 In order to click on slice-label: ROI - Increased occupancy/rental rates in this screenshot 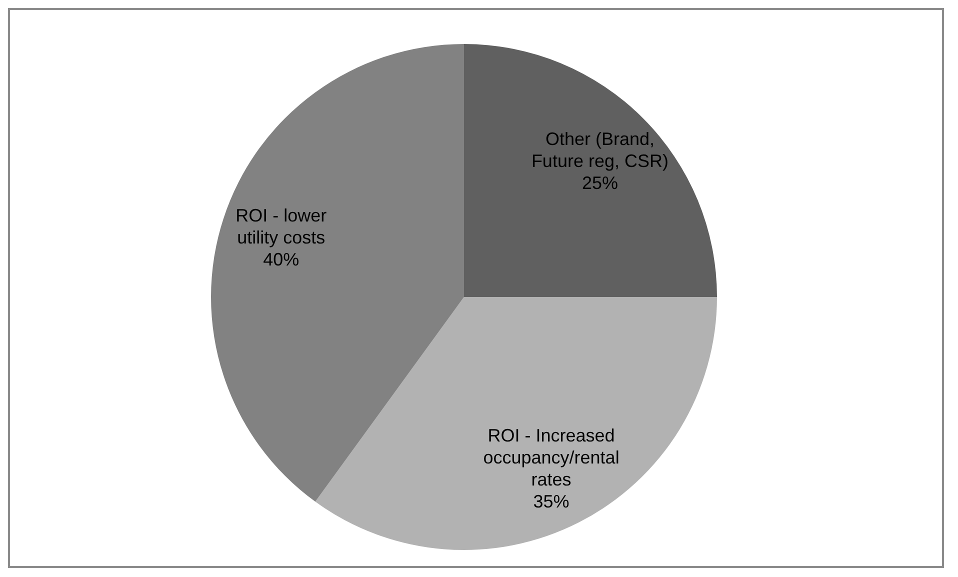, I will do `click(551, 457)`.